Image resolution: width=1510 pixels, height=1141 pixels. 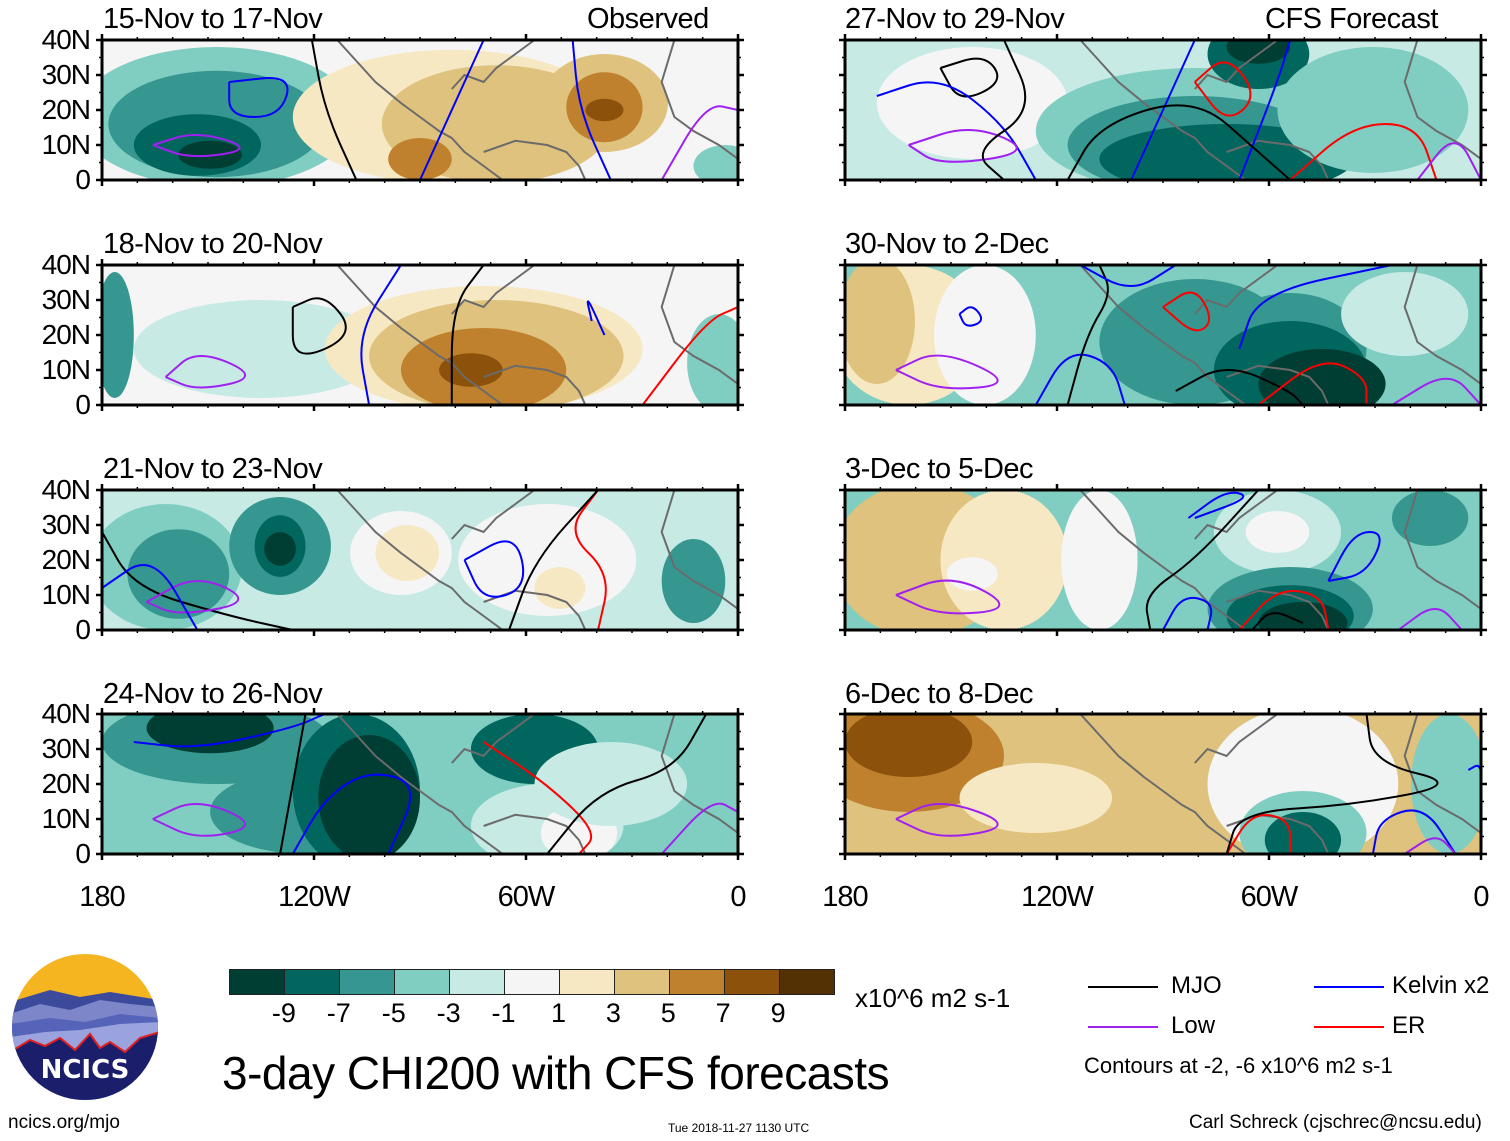 I want to click on colorbar-tick-label: -7, so click(x=338, y=1013).